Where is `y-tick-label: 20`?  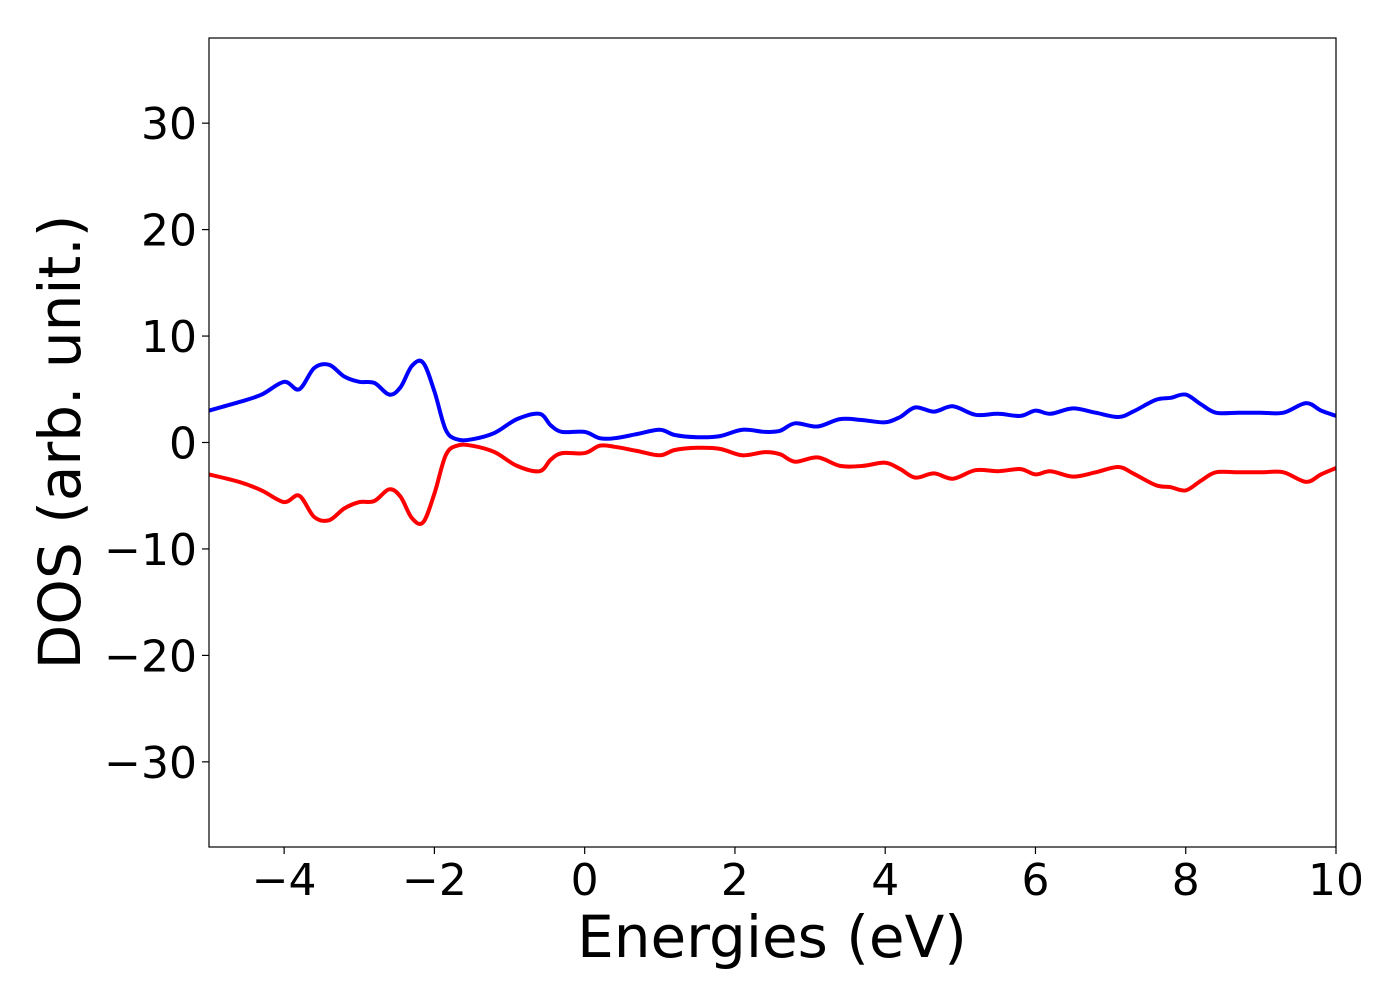 y-tick-label: 20 is located at coordinates (169, 231).